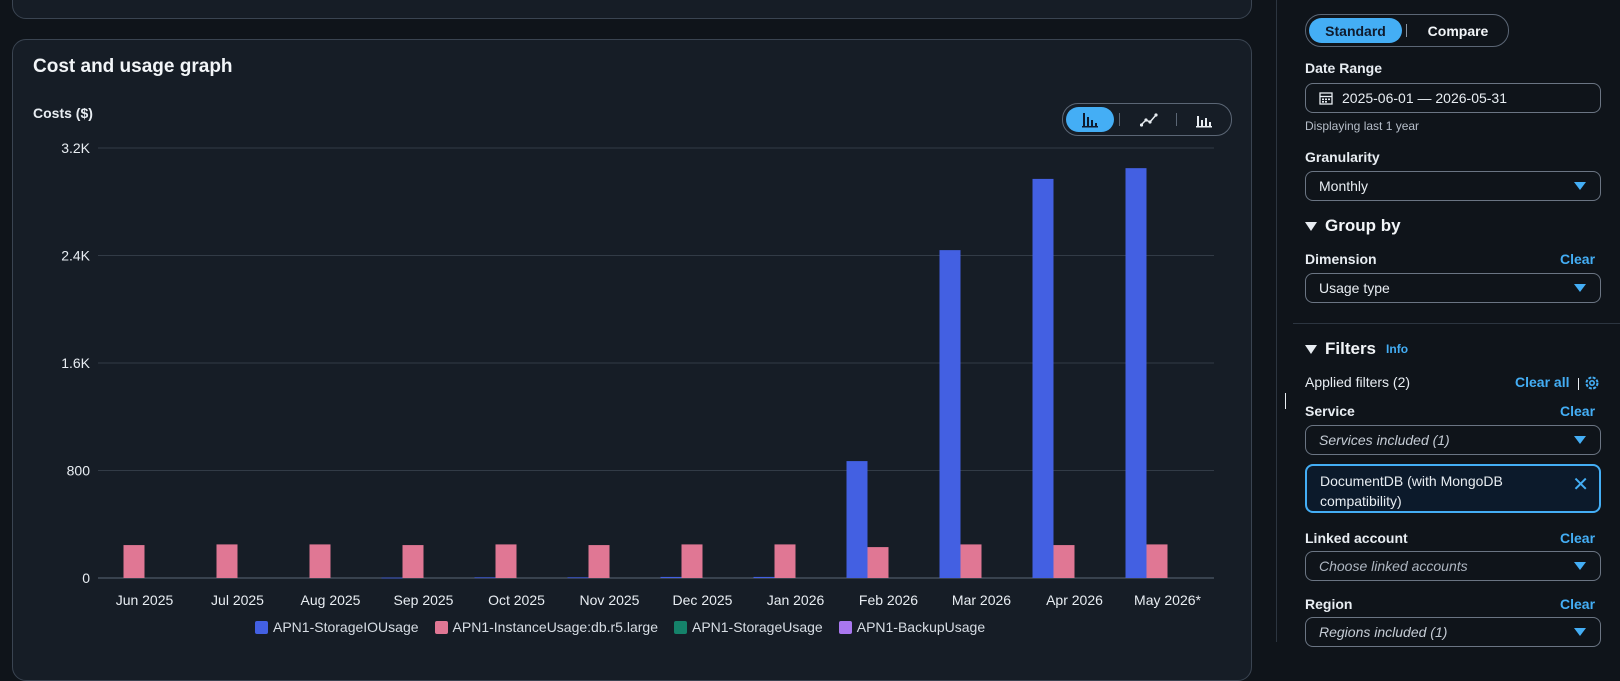 Image resolution: width=1620 pixels, height=681 pixels. What do you see at coordinates (1384, 440) in the screenshot?
I see `service-value: Services included (1)` at bounding box center [1384, 440].